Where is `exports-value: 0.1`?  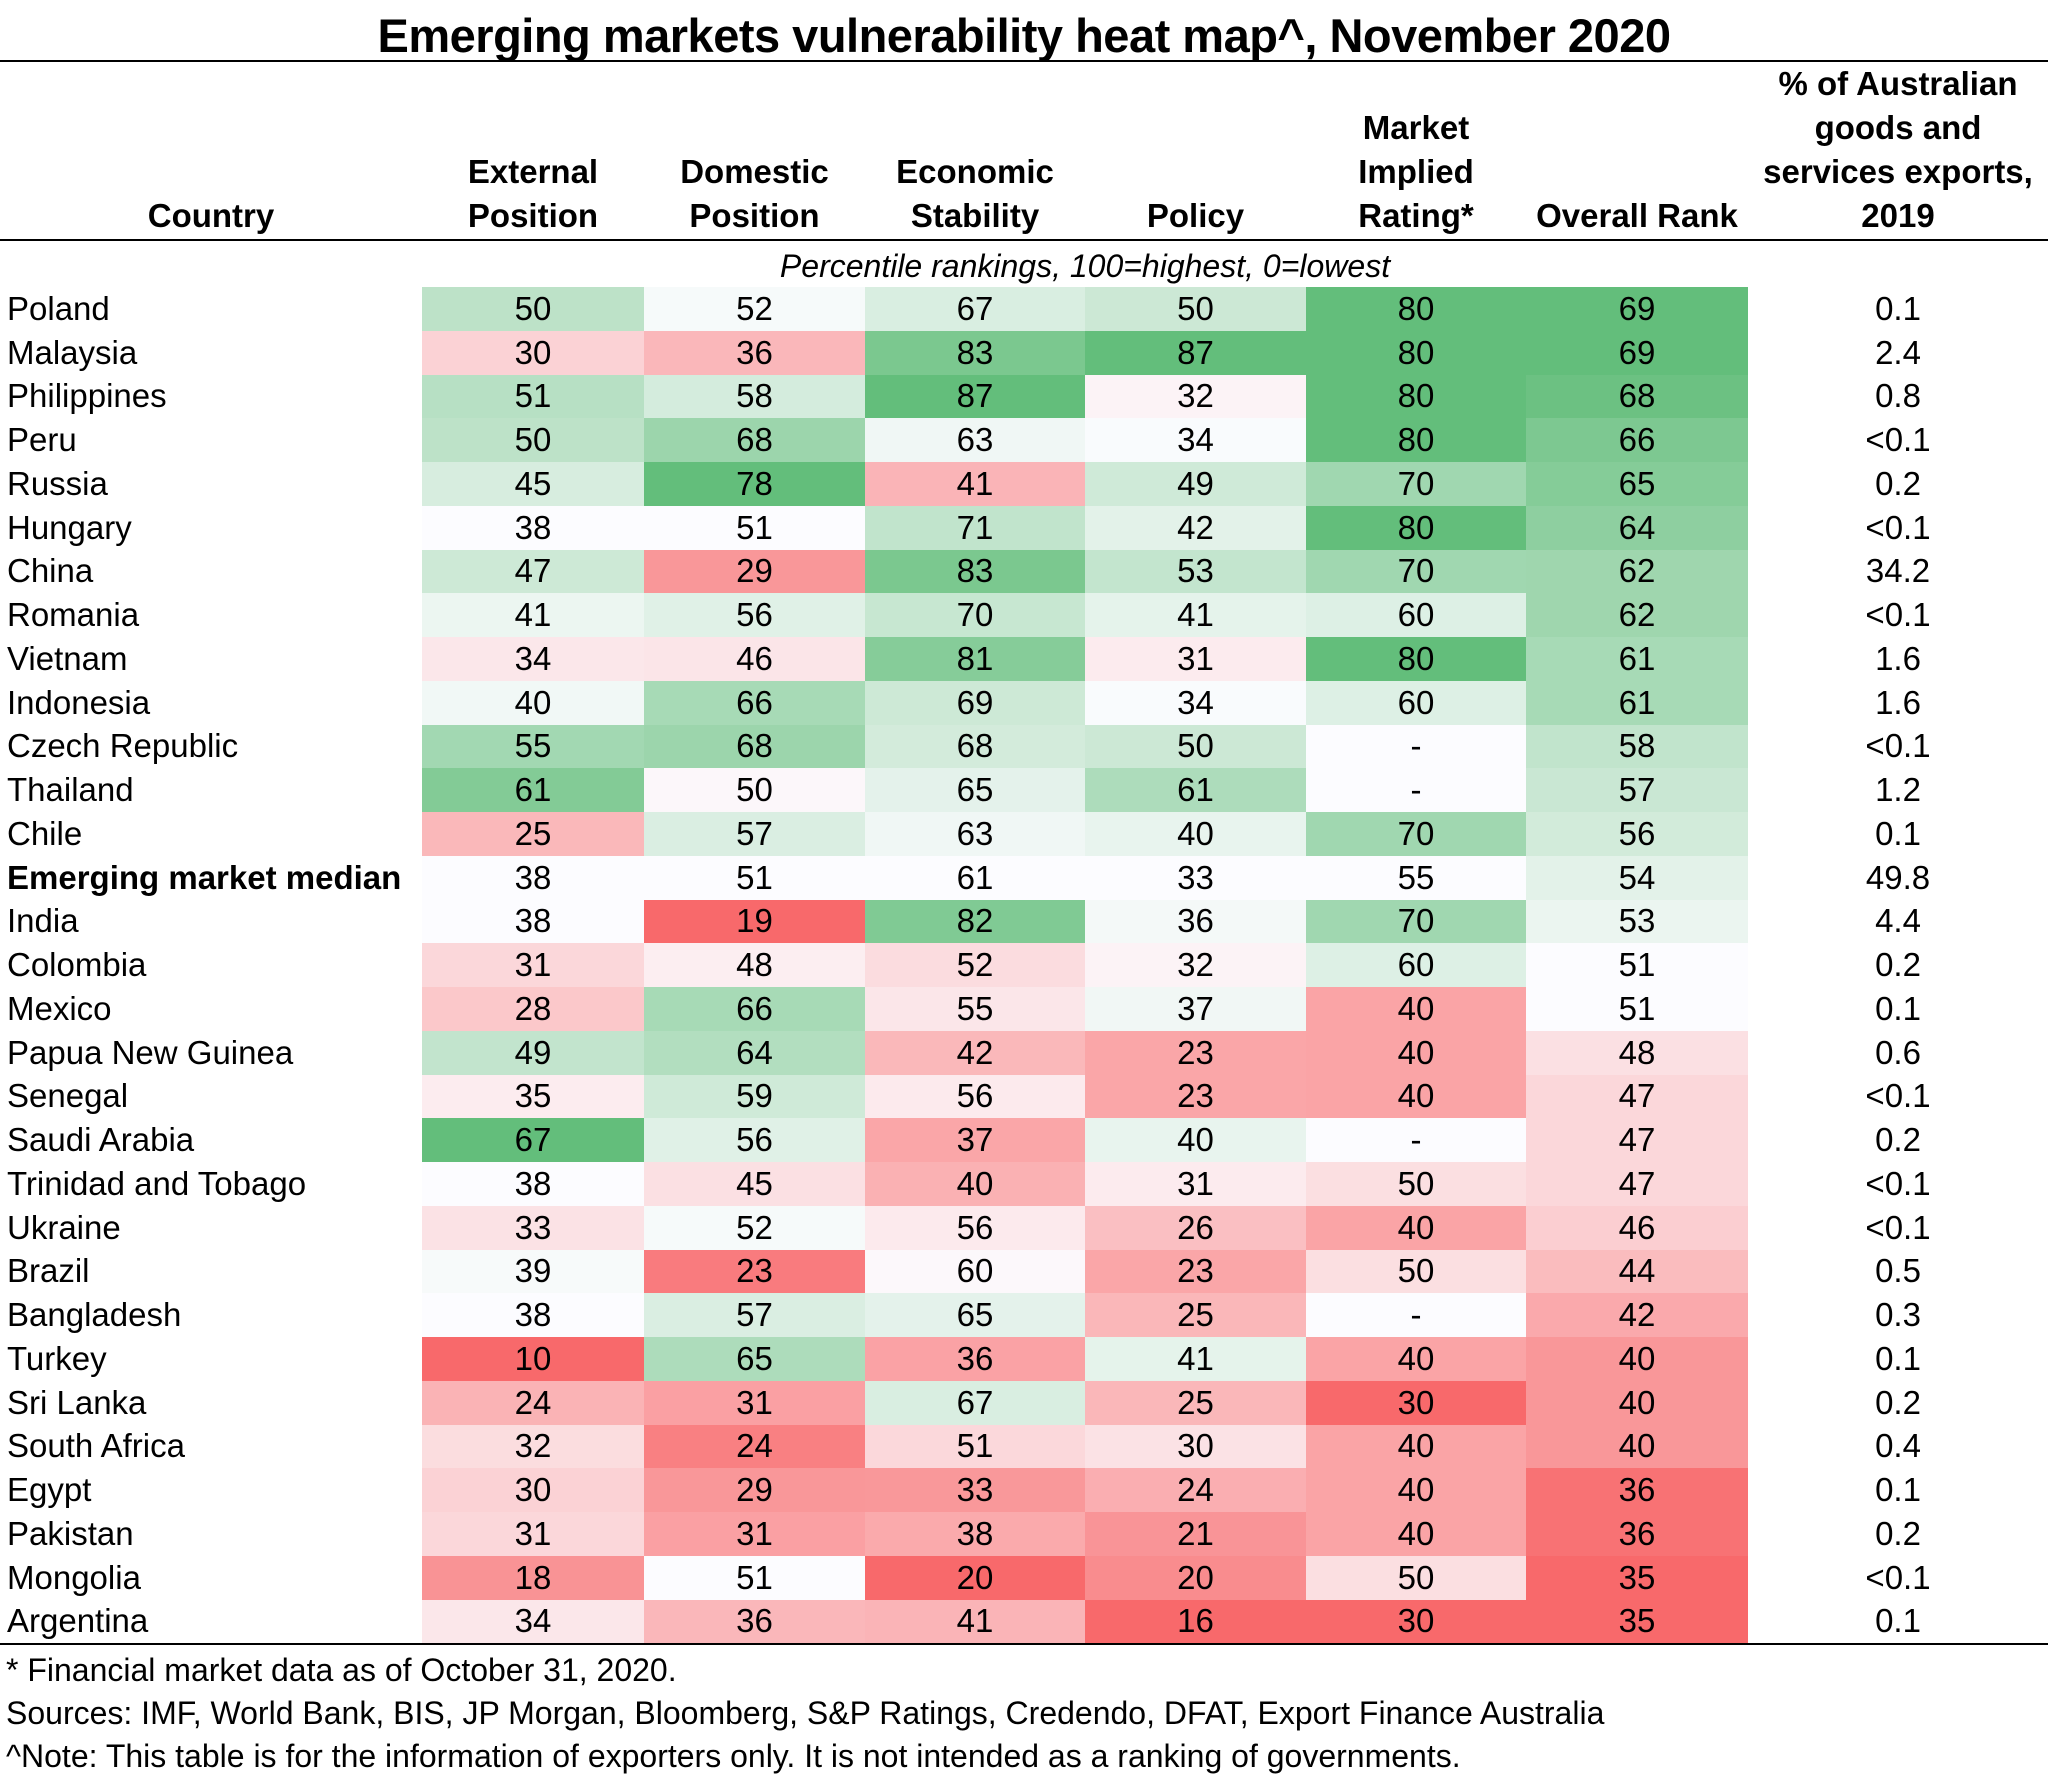 exports-value: 0.1 is located at coordinates (1898, 1008).